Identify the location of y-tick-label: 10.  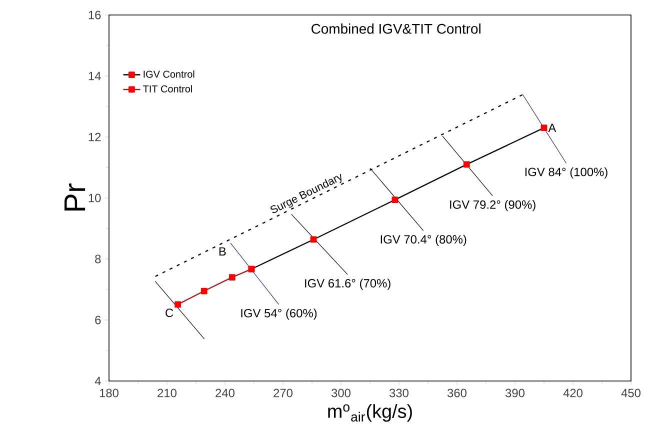
(94, 198).